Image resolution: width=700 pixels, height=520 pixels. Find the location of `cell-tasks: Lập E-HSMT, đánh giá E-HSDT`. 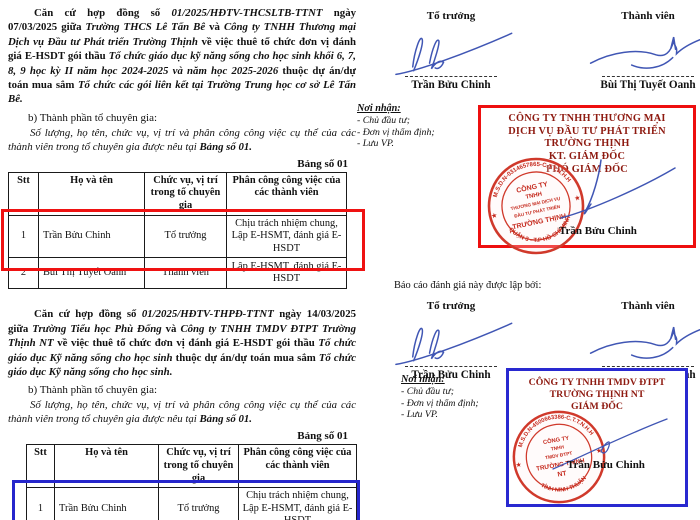

cell-tasks: Lập E-HSMT, đánh giá E-HSDT is located at coordinates (286, 273).